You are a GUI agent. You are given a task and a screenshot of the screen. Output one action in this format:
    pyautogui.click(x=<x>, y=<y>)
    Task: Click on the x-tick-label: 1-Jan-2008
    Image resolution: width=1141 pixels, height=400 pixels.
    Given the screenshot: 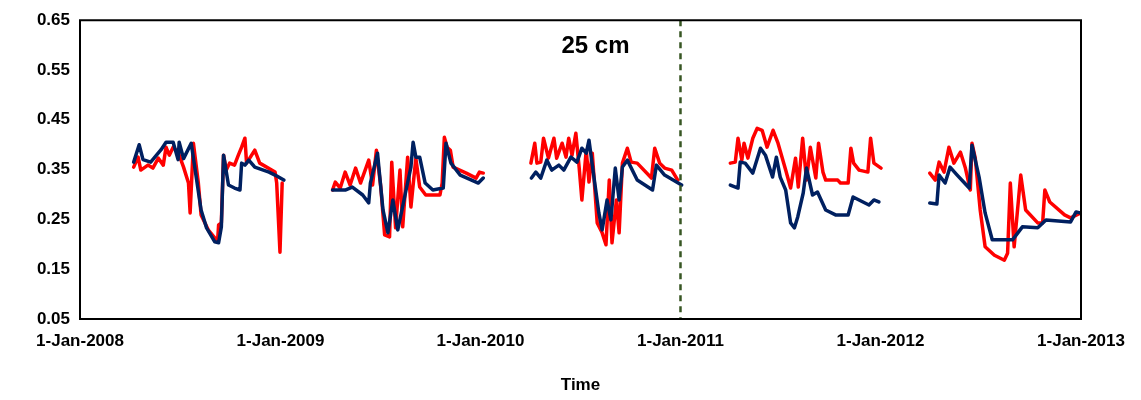 What is the action you would take?
    pyautogui.click(x=80, y=340)
    